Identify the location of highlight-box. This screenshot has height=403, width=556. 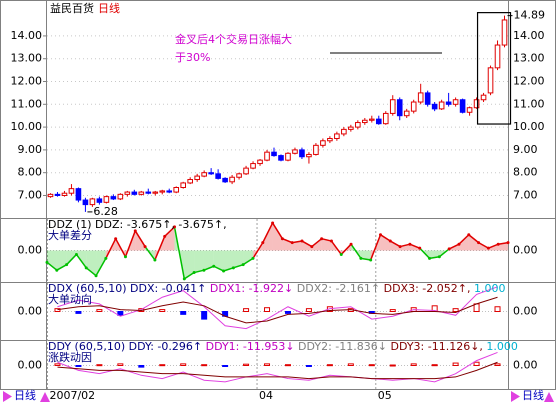
(494, 68).